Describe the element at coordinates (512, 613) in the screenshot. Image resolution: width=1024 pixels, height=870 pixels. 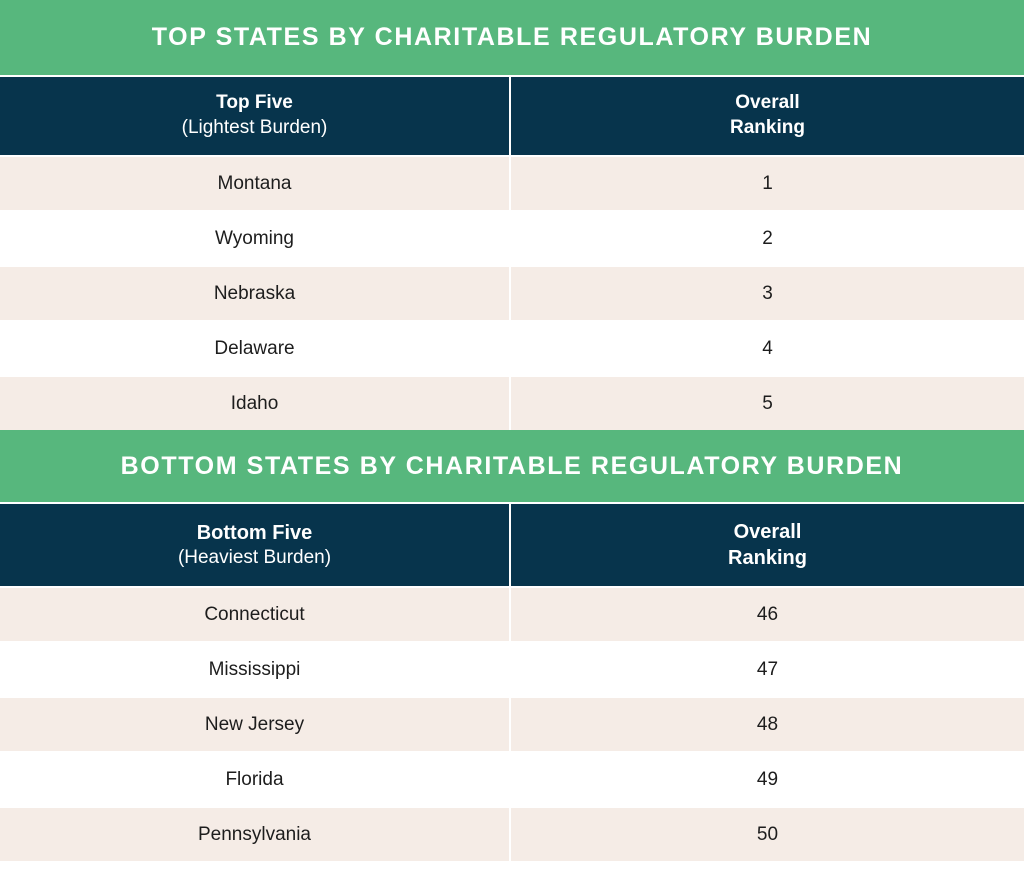
I see `table-row: Connecticut 46` at that location.